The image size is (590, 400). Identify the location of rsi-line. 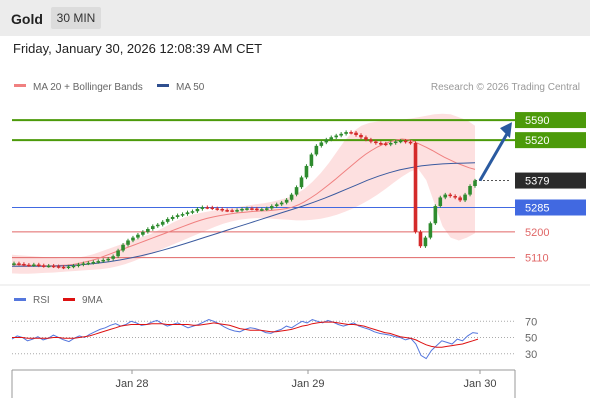
(245, 339).